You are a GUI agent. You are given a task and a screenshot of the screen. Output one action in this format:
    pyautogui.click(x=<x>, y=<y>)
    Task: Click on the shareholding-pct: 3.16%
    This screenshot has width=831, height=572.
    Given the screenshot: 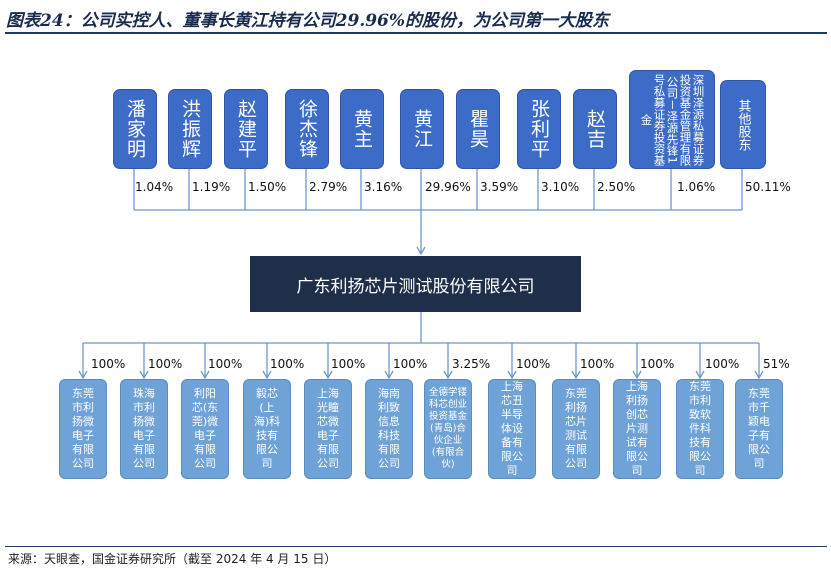 What is the action you would take?
    pyautogui.click(x=383, y=187)
    